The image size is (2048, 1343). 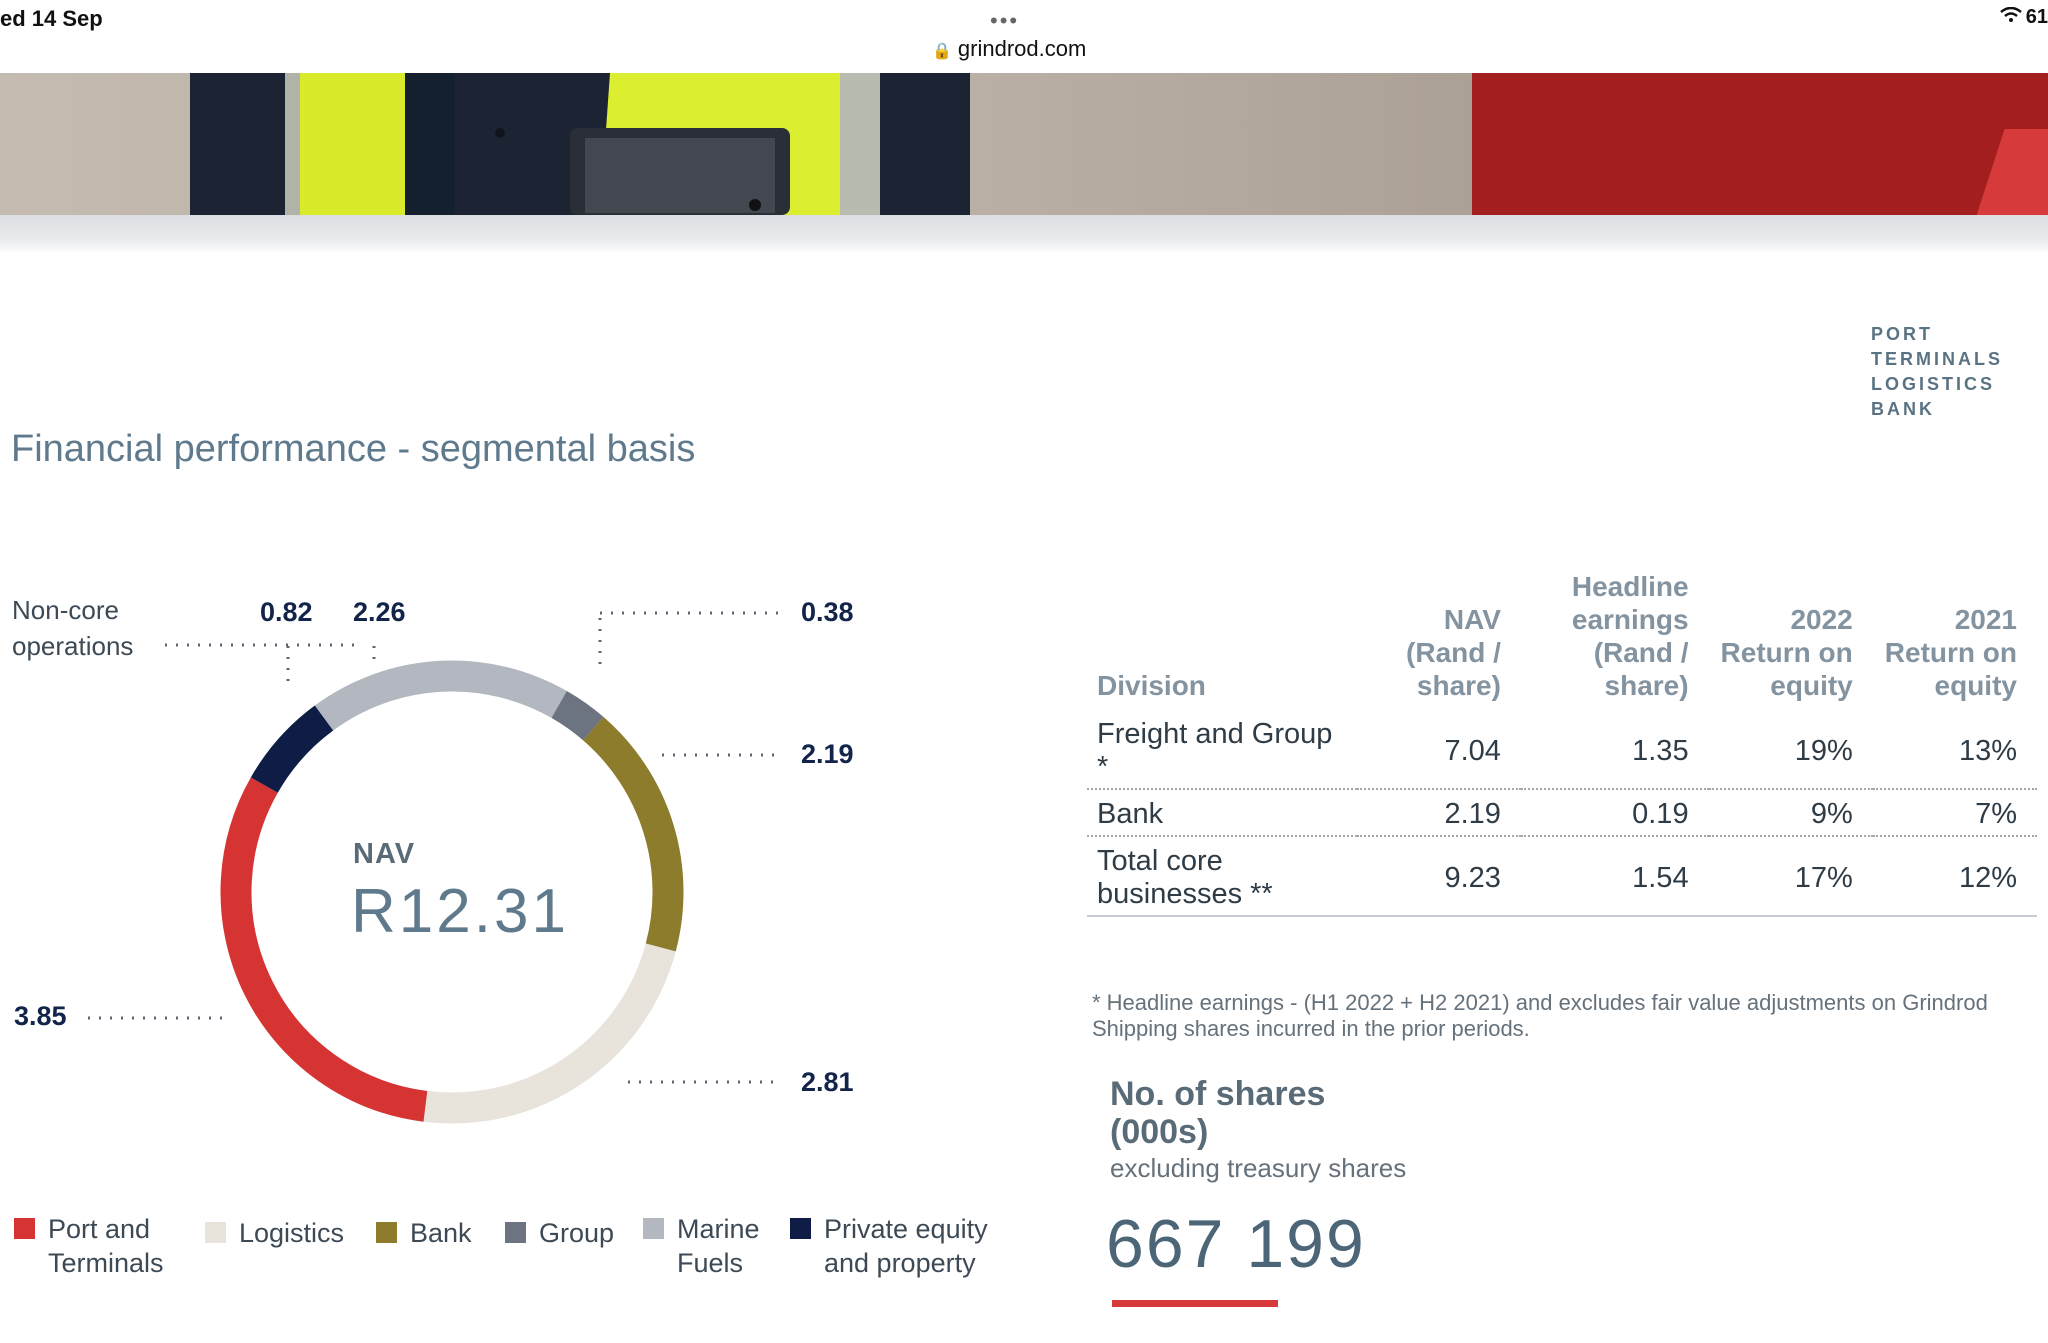 What do you see at coordinates (440, 695) in the screenshot?
I see `donut-segment-marine-fuels` at bounding box center [440, 695].